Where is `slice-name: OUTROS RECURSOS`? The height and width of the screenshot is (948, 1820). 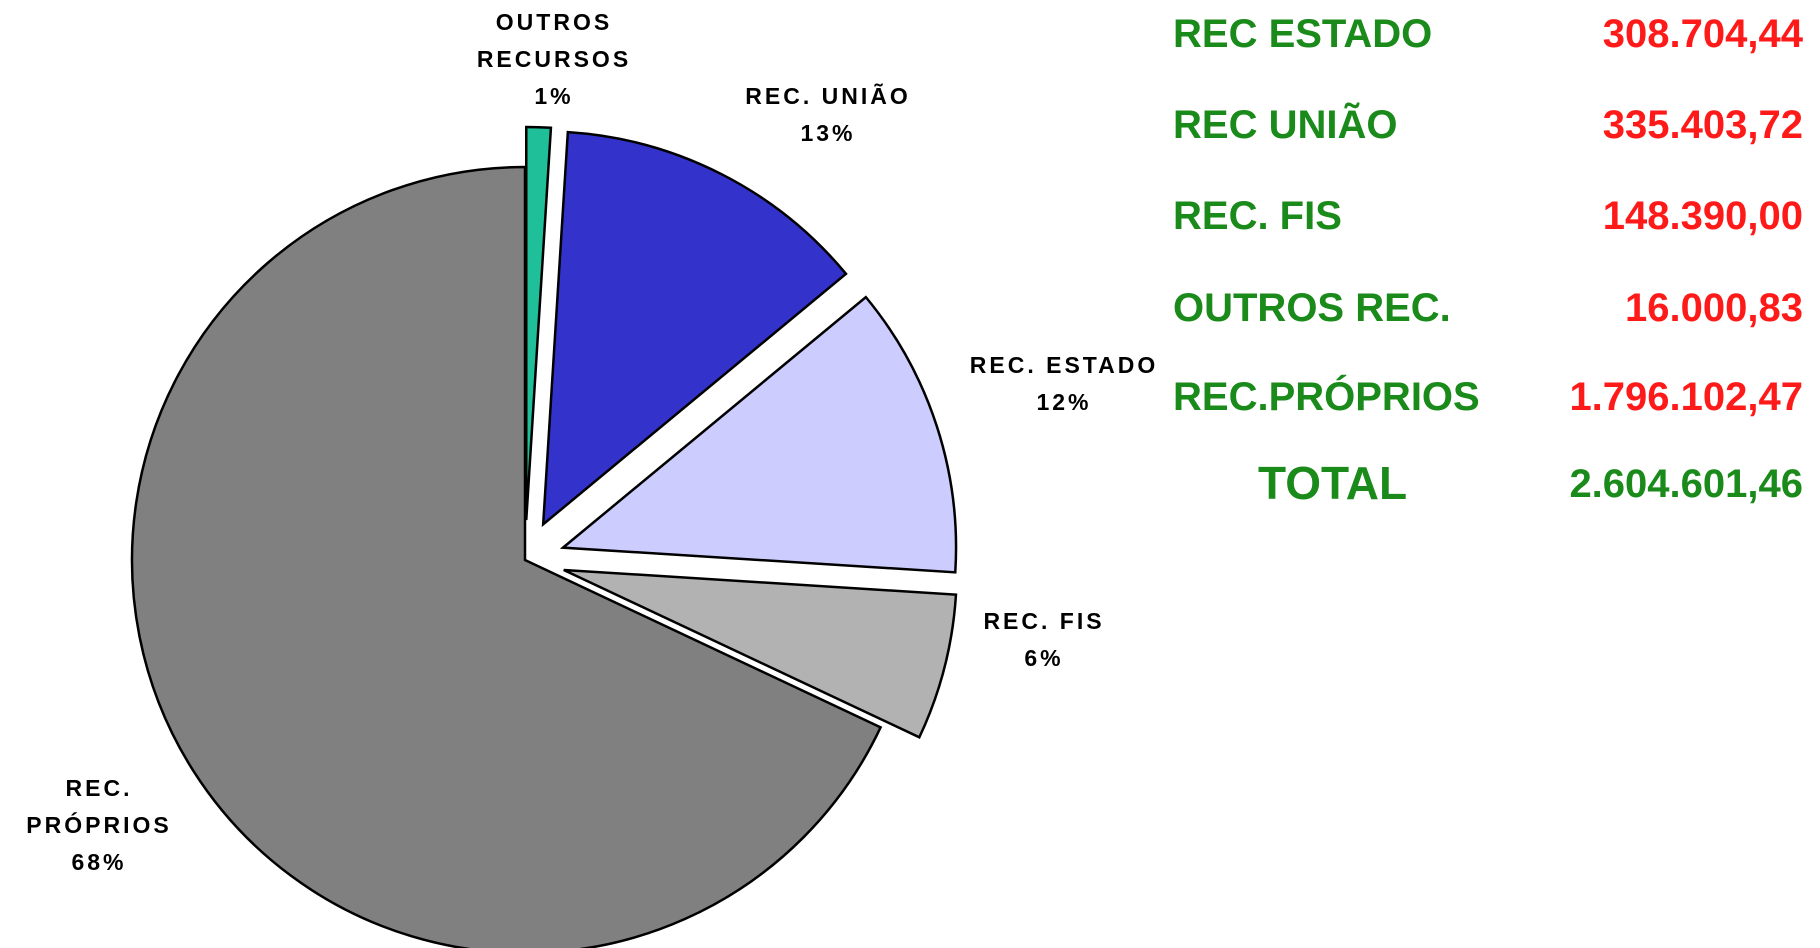
slice-name: OUTROS RECURSOS is located at coordinates (554, 40).